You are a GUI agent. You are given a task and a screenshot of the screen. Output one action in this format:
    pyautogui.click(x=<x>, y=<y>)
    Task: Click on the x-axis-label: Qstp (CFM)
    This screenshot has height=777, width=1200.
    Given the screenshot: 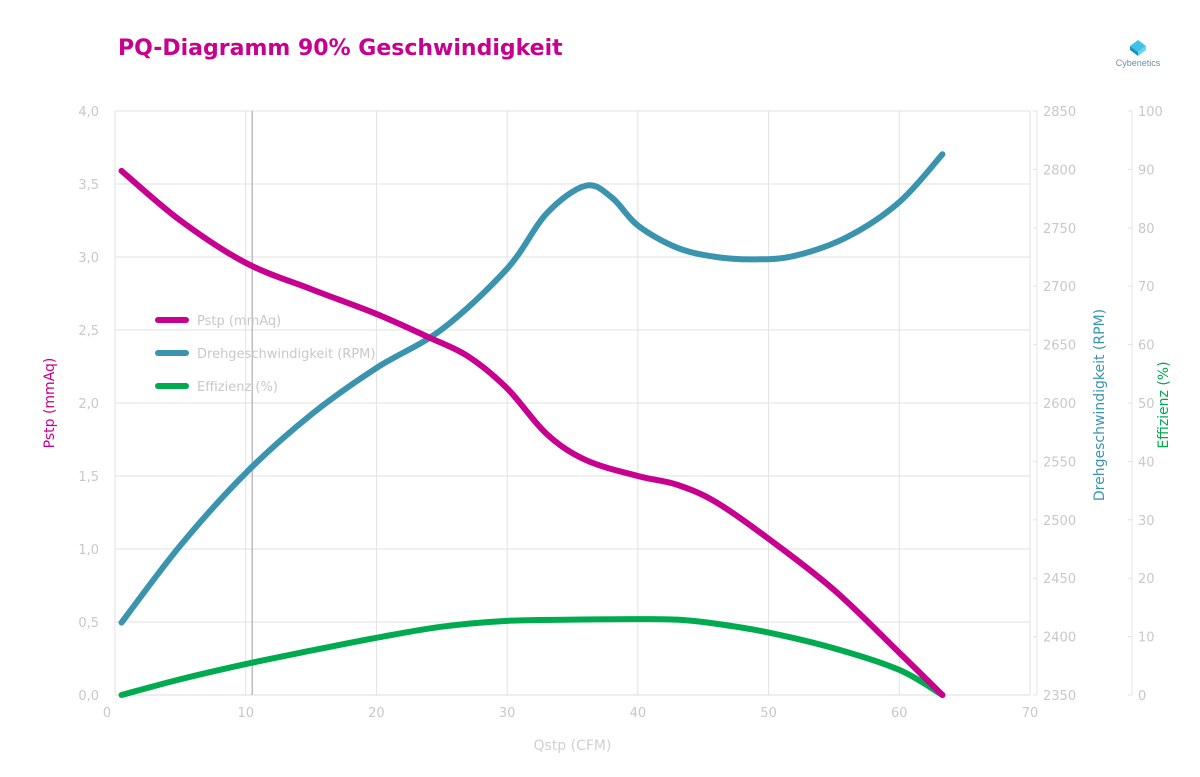 What is the action you would take?
    pyautogui.click(x=573, y=746)
    